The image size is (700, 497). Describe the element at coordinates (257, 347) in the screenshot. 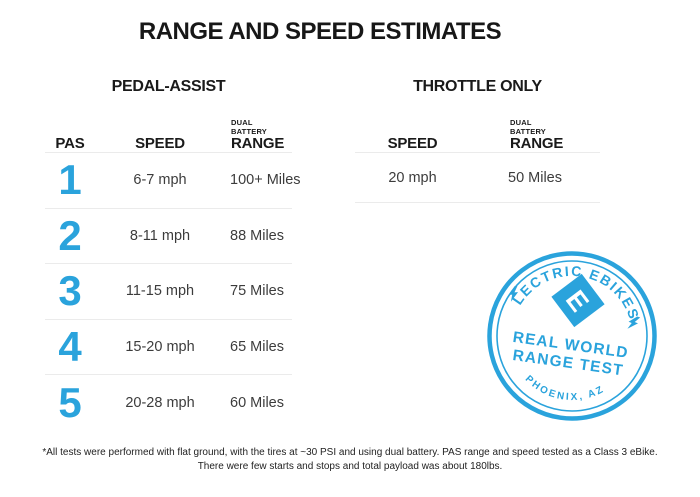

I see `range-value: 65 Miles` at that location.